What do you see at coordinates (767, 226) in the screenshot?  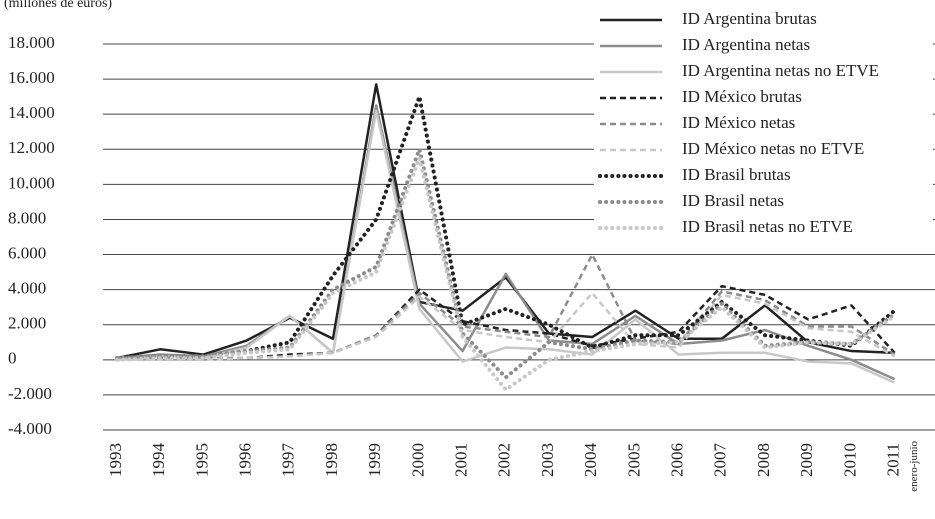 I see `legend-label: ID Brasil netas no ETVE` at bounding box center [767, 226].